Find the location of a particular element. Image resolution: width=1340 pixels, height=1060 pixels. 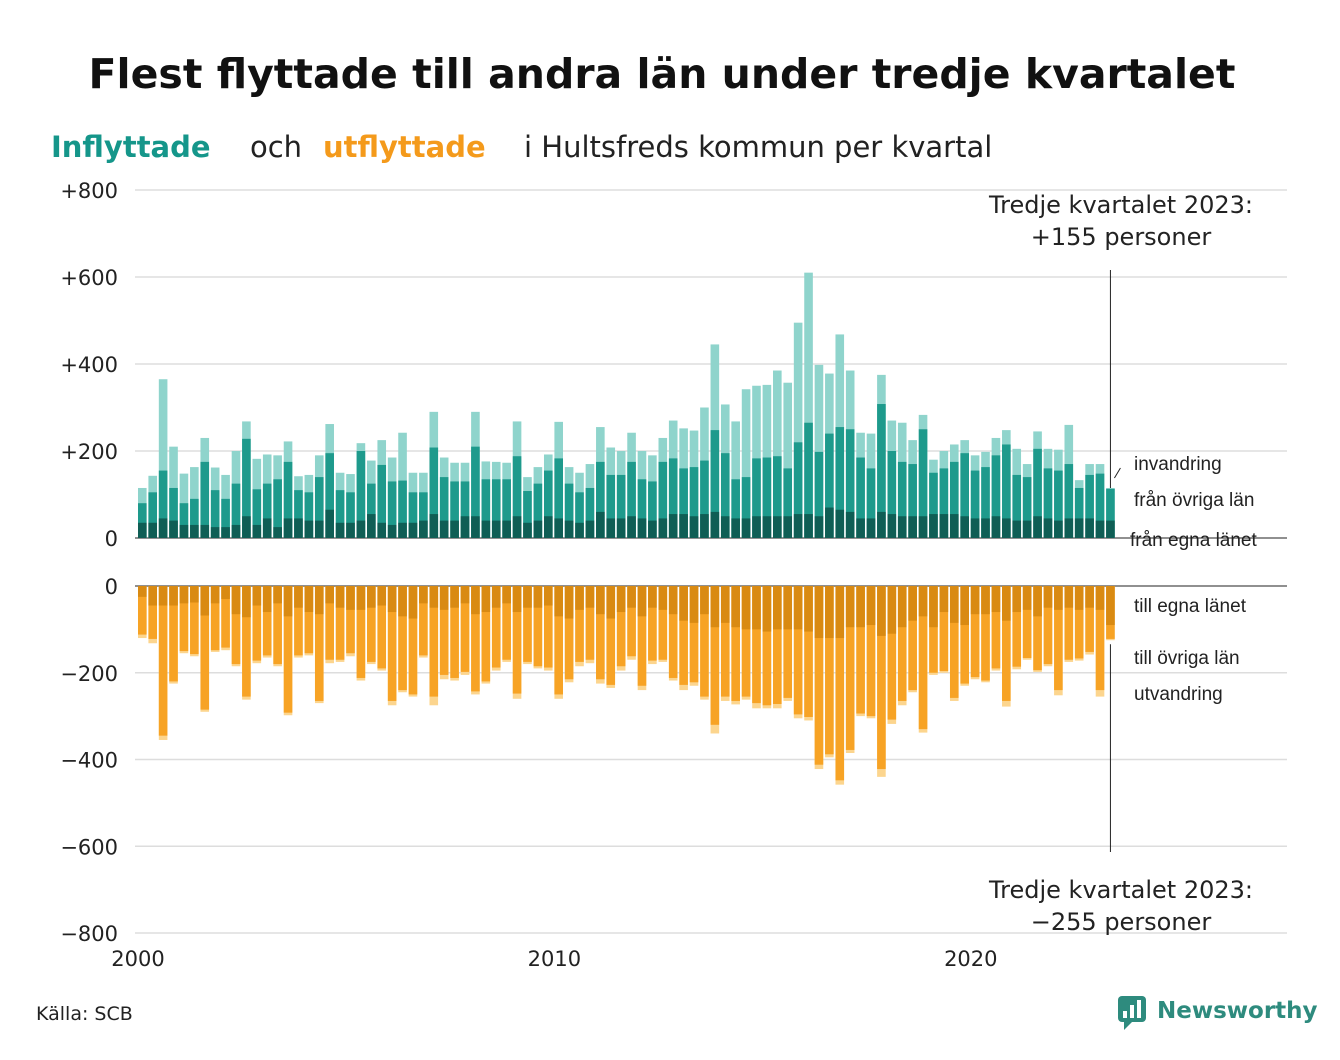

outflow-bars is located at coordinates (626, 685).